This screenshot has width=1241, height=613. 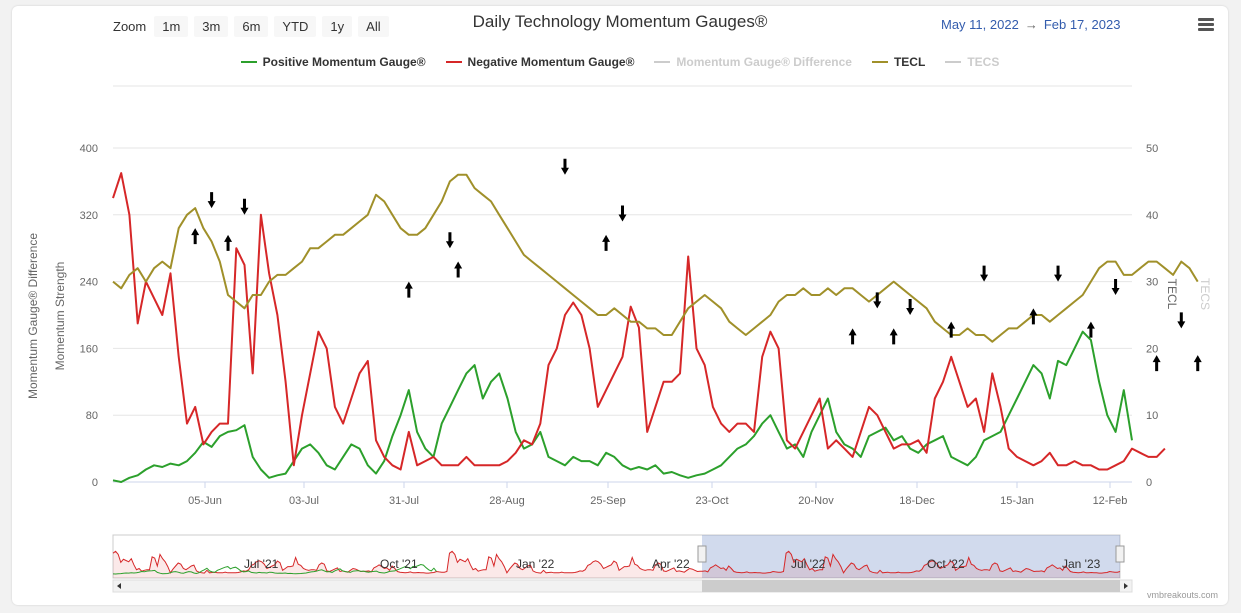 What do you see at coordinates (251, 26) in the screenshot?
I see `zoom-6m-button: 6m` at bounding box center [251, 26].